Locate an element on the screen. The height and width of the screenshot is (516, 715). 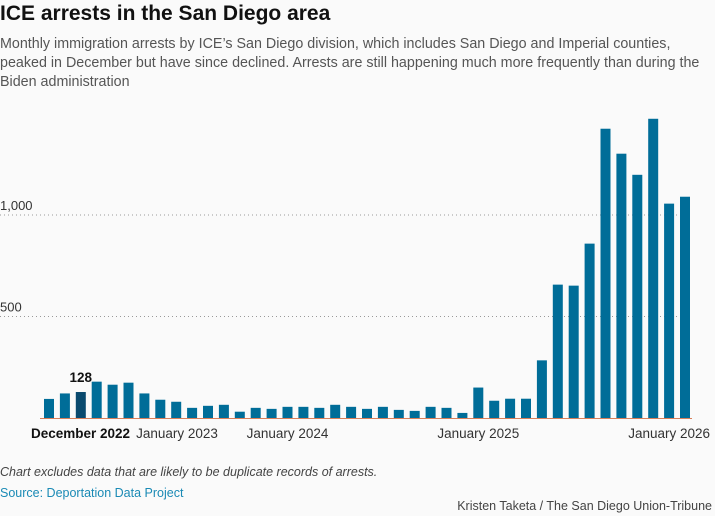
bar-dec-2022 is located at coordinates (80, 405).